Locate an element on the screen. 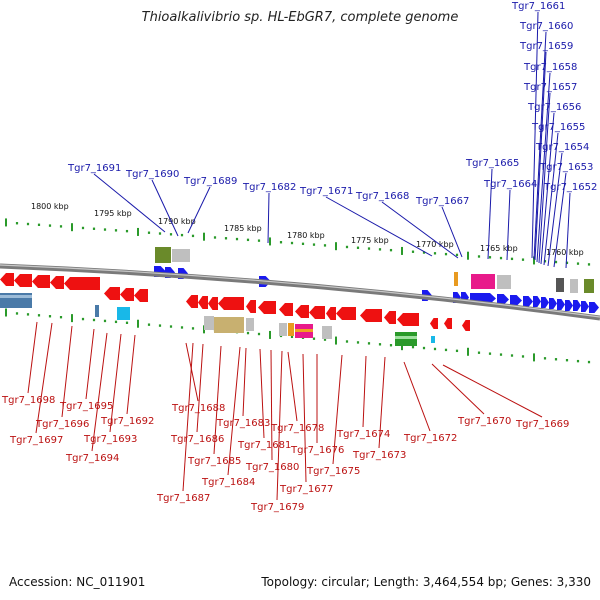 This screenshot has height=600, width=600. gene-label: Tgr7_1674 is located at coordinates (363, 434).